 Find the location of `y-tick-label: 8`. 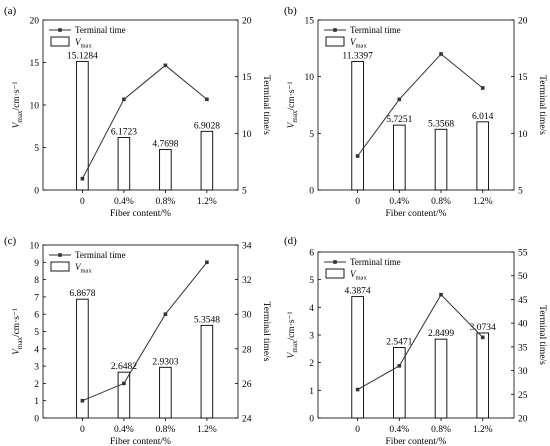

y-tick-label: 8 is located at coordinates (36, 281).